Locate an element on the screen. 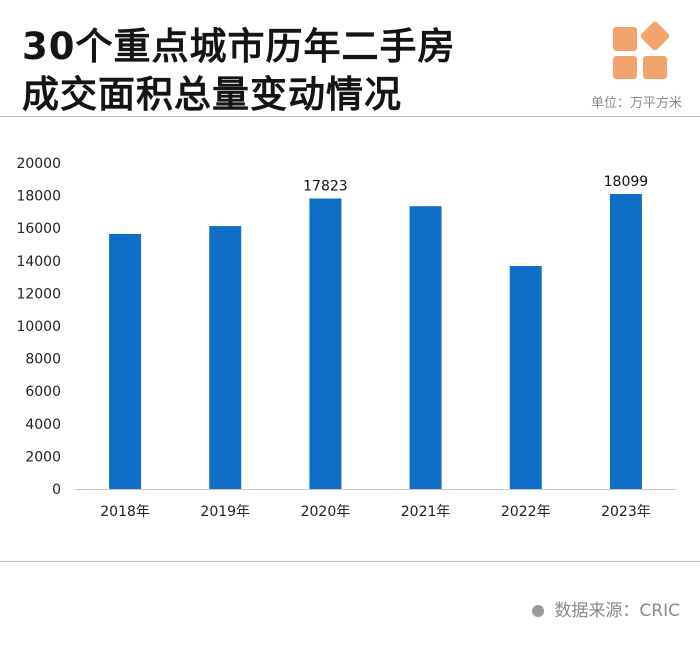 The image size is (700, 657). page-title-line-1: 30个重点城市历年二手房 is located at coordinates (239, 46).